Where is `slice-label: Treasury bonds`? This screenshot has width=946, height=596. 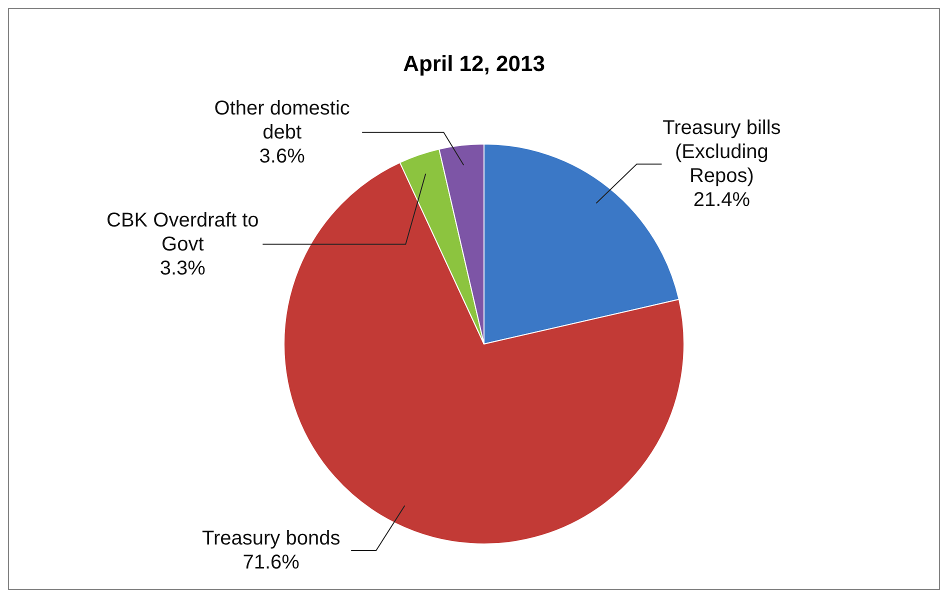 slice-label: Treasury bonds is located at coordinates (271, 539).